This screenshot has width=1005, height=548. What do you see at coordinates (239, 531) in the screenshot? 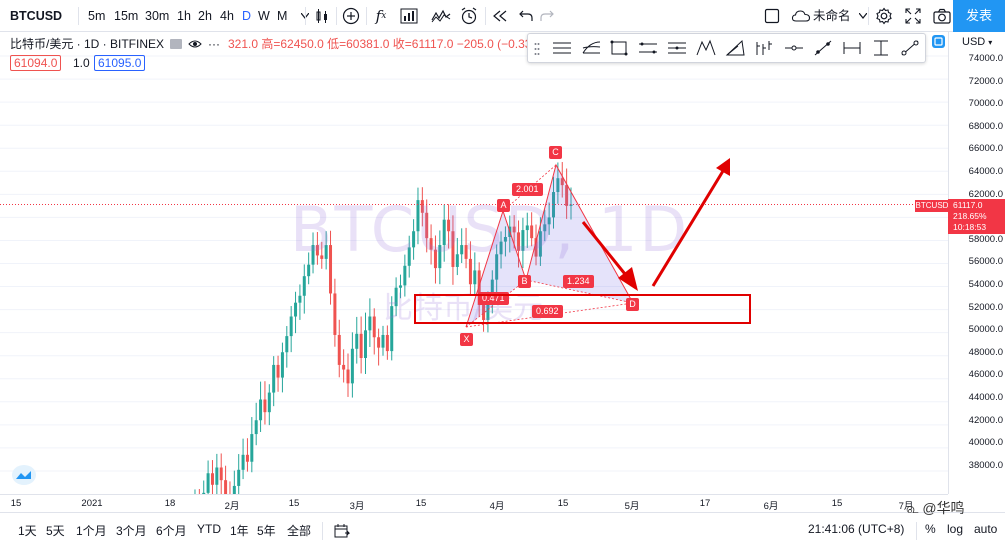
I see `range-1y: 1年` at bounding box center [239, 531].